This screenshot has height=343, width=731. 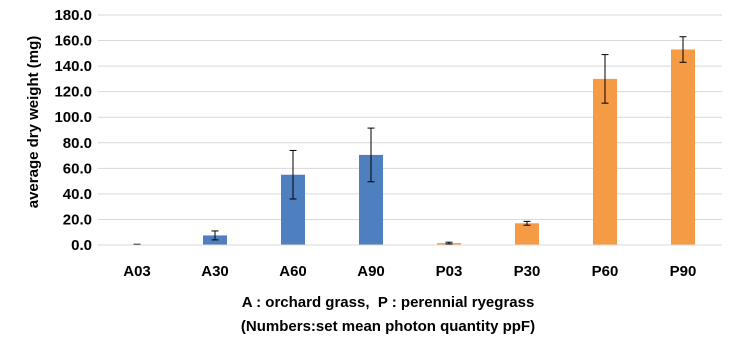 I want to click on y-tick-label: 60.0, so click(x=77, y=168).